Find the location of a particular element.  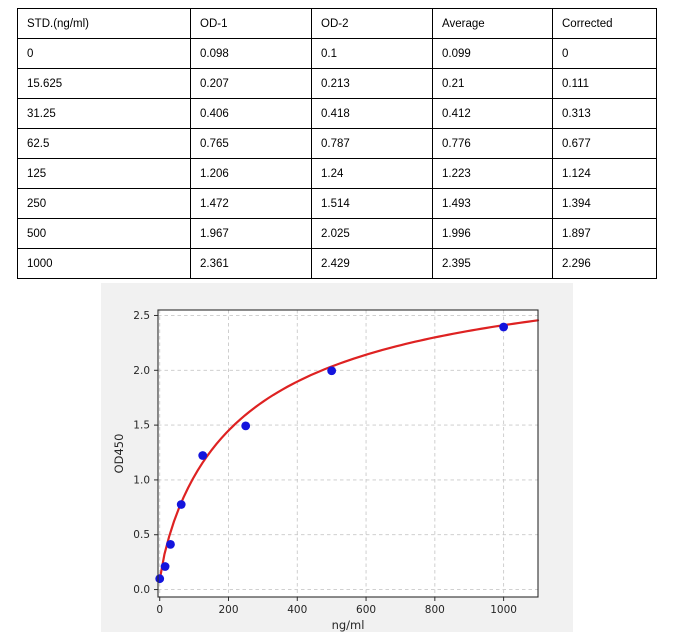

table-row: 1000 2.361 2.429 2.395 2.296 is located at coordinates (337, 263).